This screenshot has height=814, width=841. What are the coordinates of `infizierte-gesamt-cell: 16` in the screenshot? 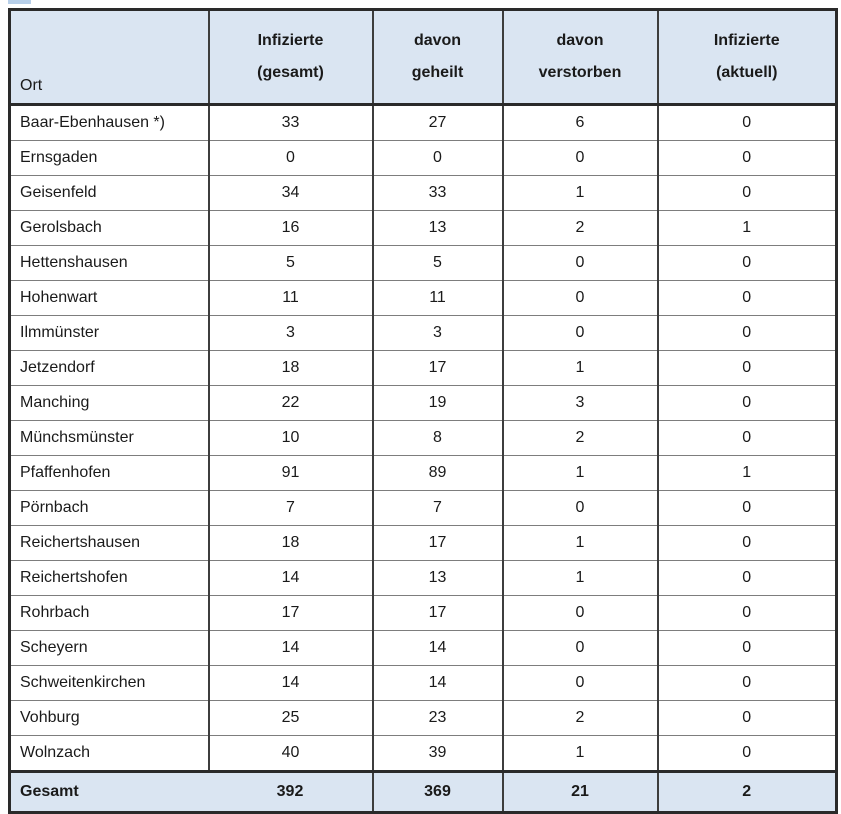 It's located at (290, 228).